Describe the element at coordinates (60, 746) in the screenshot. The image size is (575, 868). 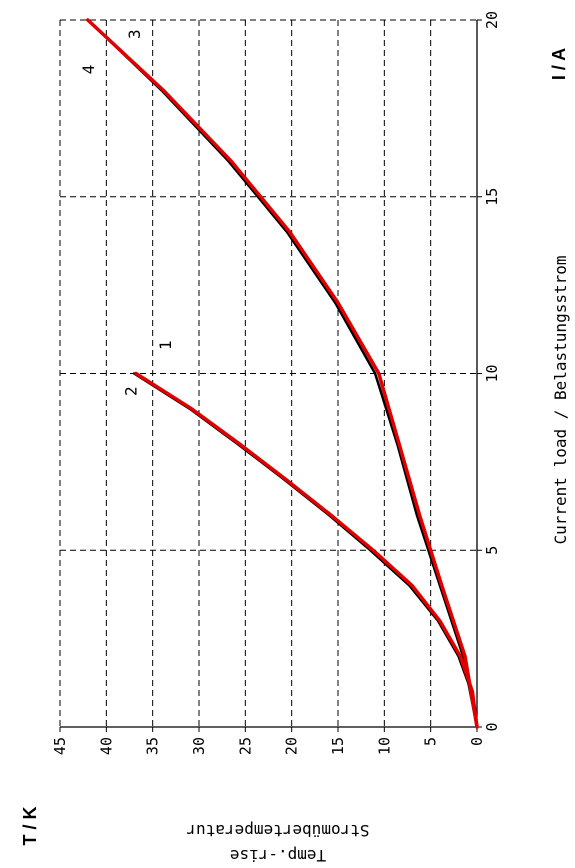
I see `temp-tick-label: 45` at that location.